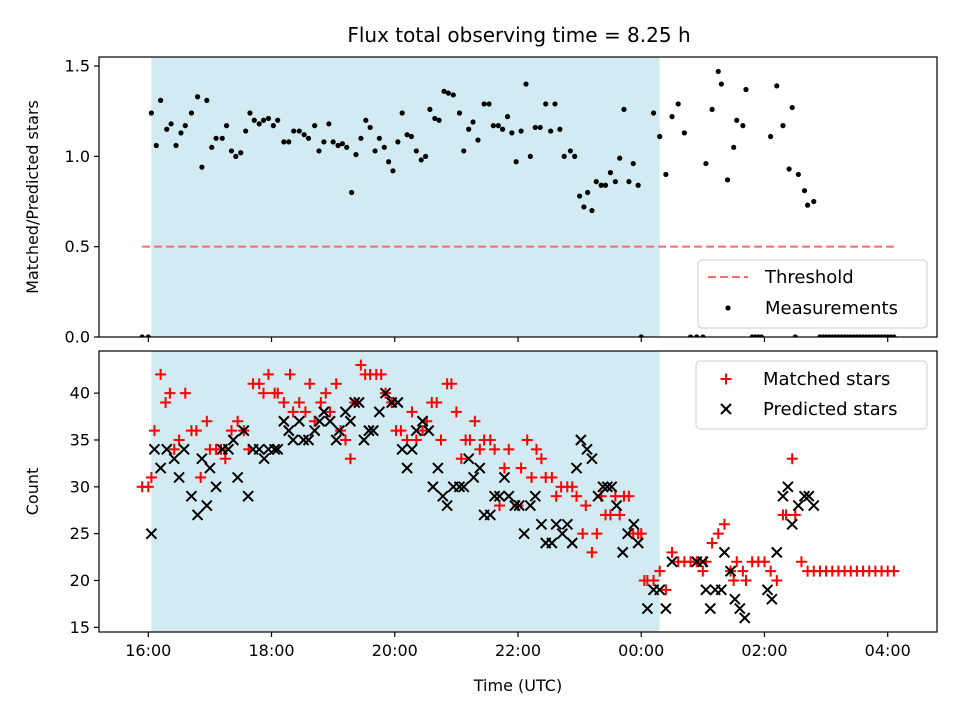 The width and height of the screenshot is (960, 720). What do you see at coordinates (518, 35) in the screenshot?
I see `chart-title: Flux total observing time = 8.25 h` at bounding box center [518, 35].